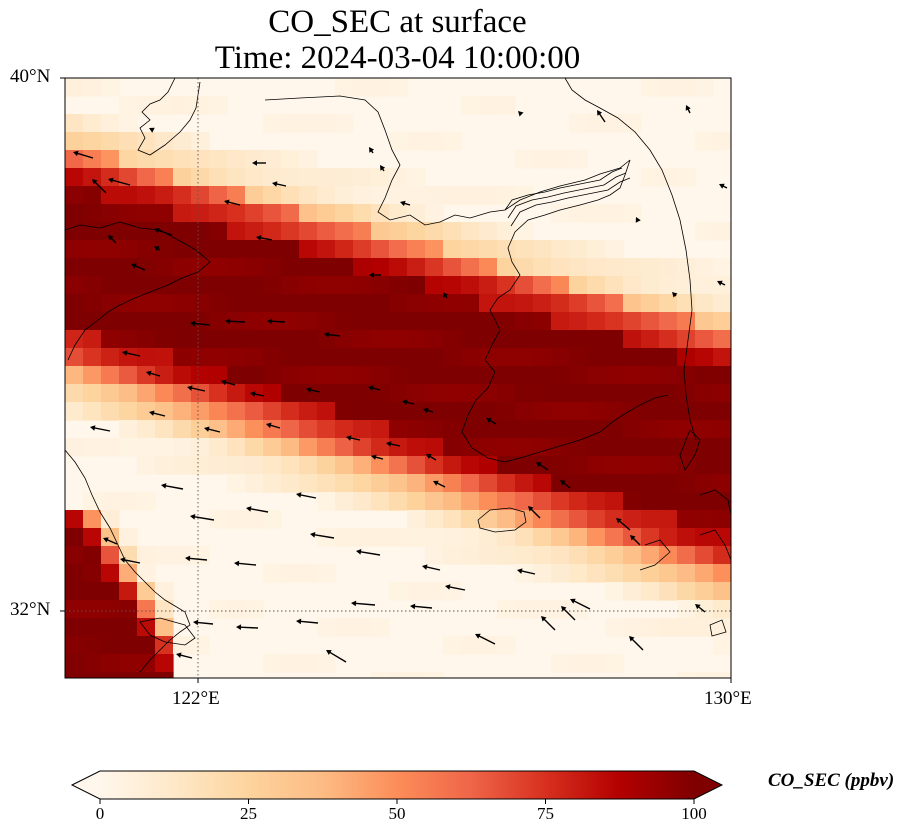  Describe the element at coordinates (685, 533) in the screenshot. I see `coastline-japan` at that location.